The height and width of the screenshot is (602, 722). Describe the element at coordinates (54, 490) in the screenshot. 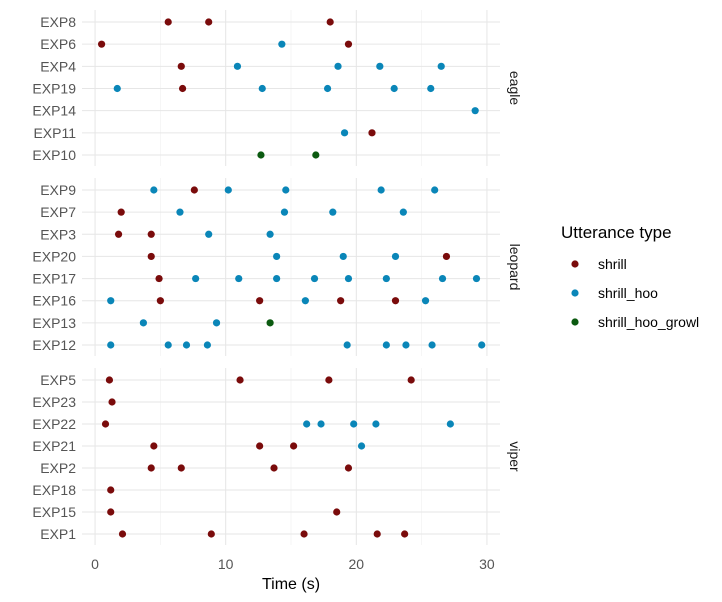

I see `row-label: EXP18` at that location.